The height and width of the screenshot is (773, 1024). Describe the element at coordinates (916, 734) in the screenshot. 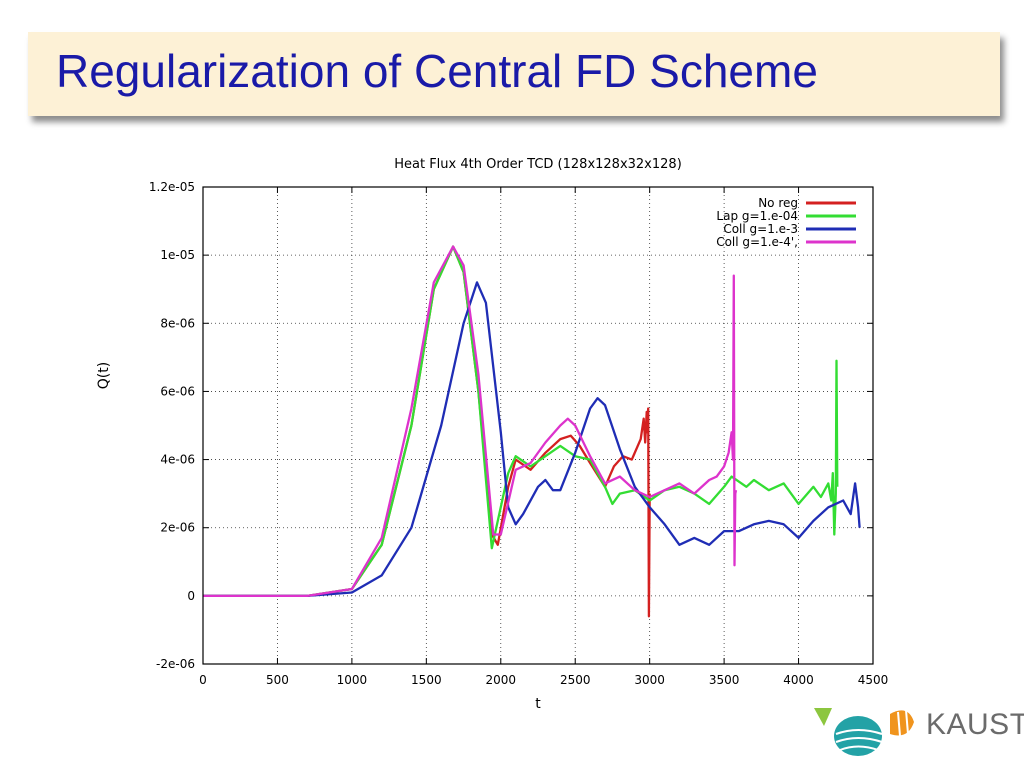

I see `kaust-logo: KAUST` at that location.